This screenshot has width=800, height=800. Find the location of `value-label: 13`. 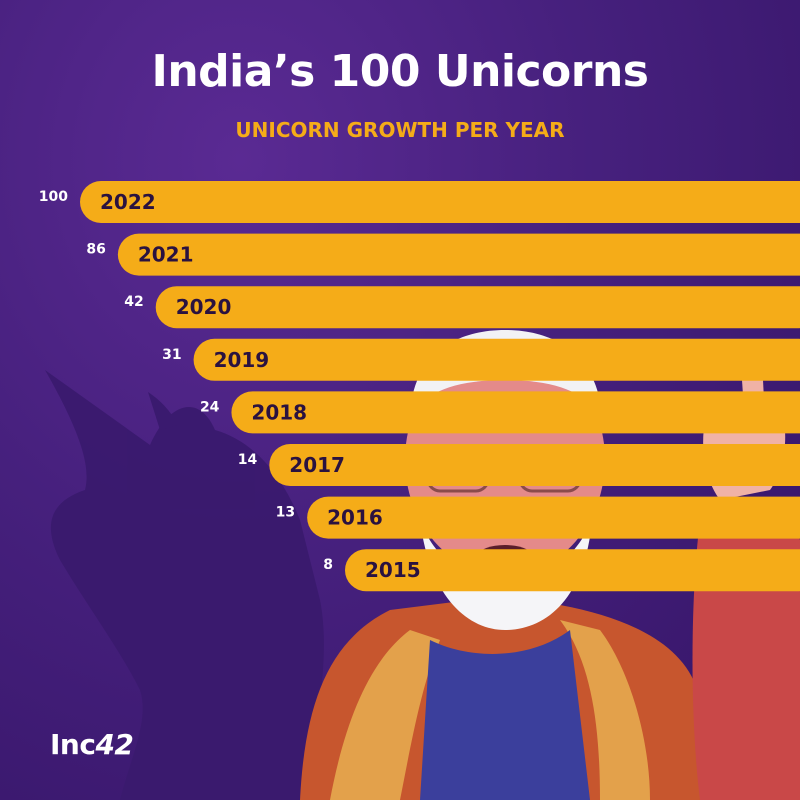

value-label: 13 is located at coordinates (285, 513).